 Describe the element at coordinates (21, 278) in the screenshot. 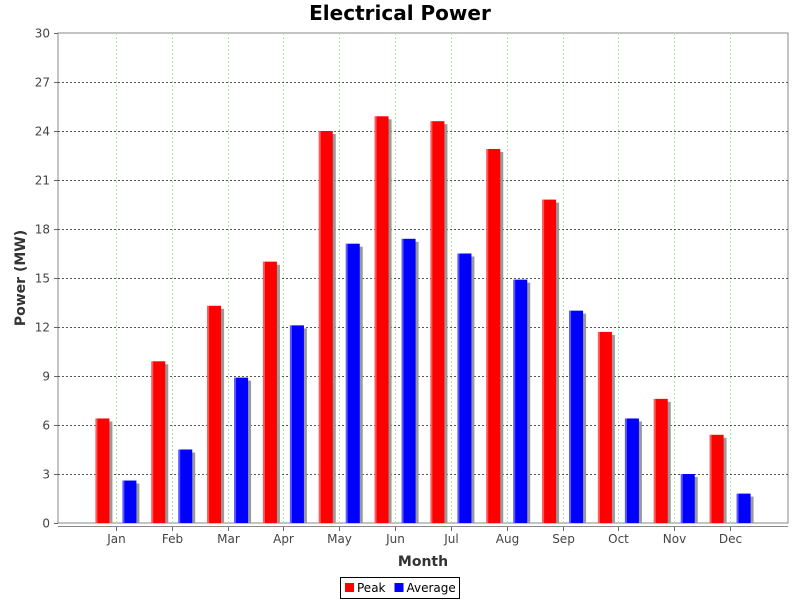

I see `y-axis-label: Power (MW)` at that location.